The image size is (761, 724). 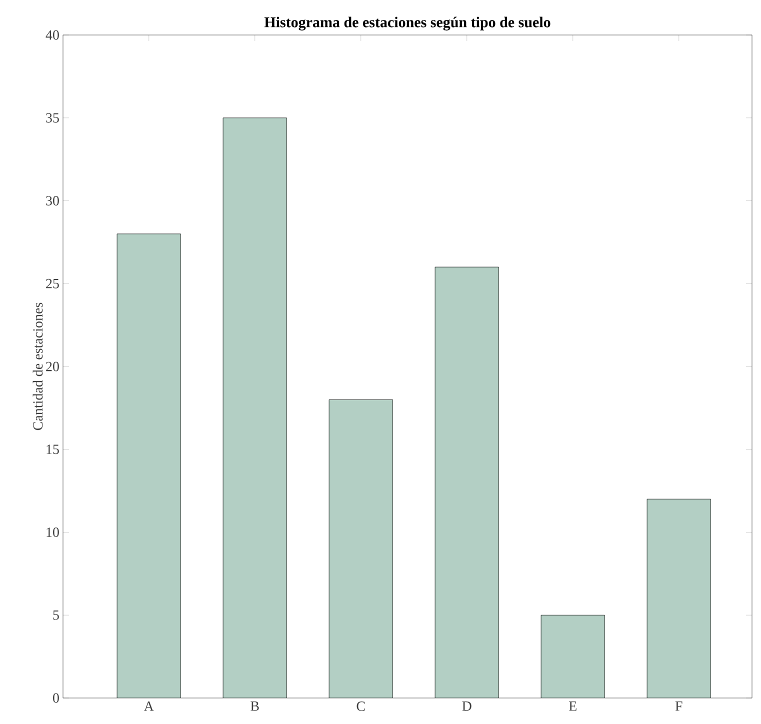 What do you see at coordinates (56, 615) in the screenshot?
I see `y-tick-label: 5` at bounding box center [56, 615].